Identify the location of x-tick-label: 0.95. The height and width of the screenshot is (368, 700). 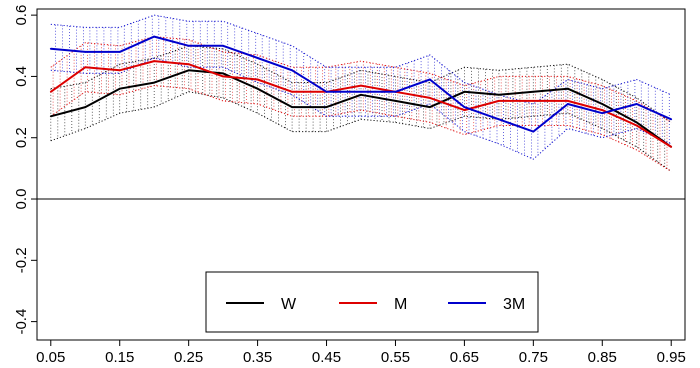
(671, 357).